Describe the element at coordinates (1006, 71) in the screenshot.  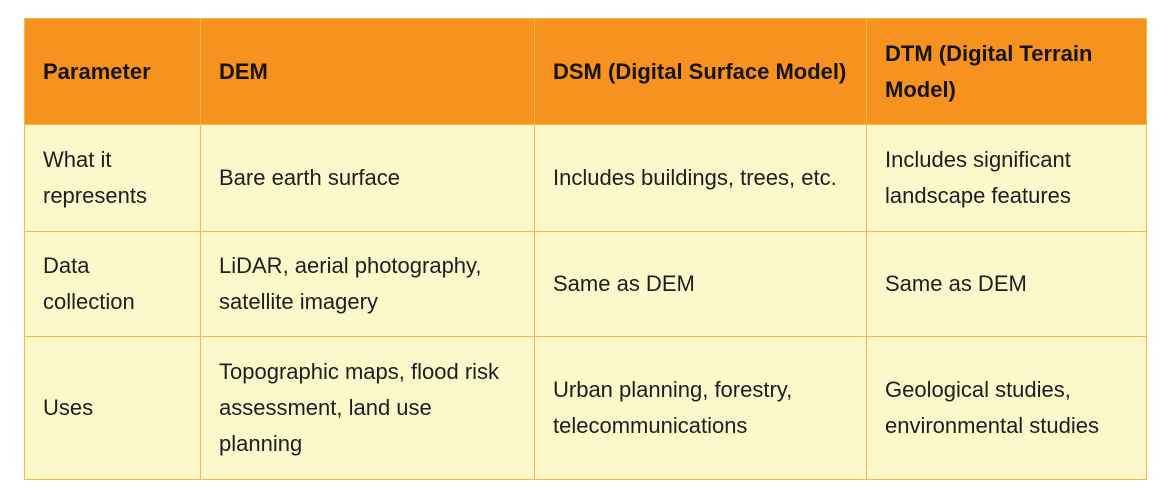
I see `header-dtm: DTM (Digital Terrain Model)` at that location.